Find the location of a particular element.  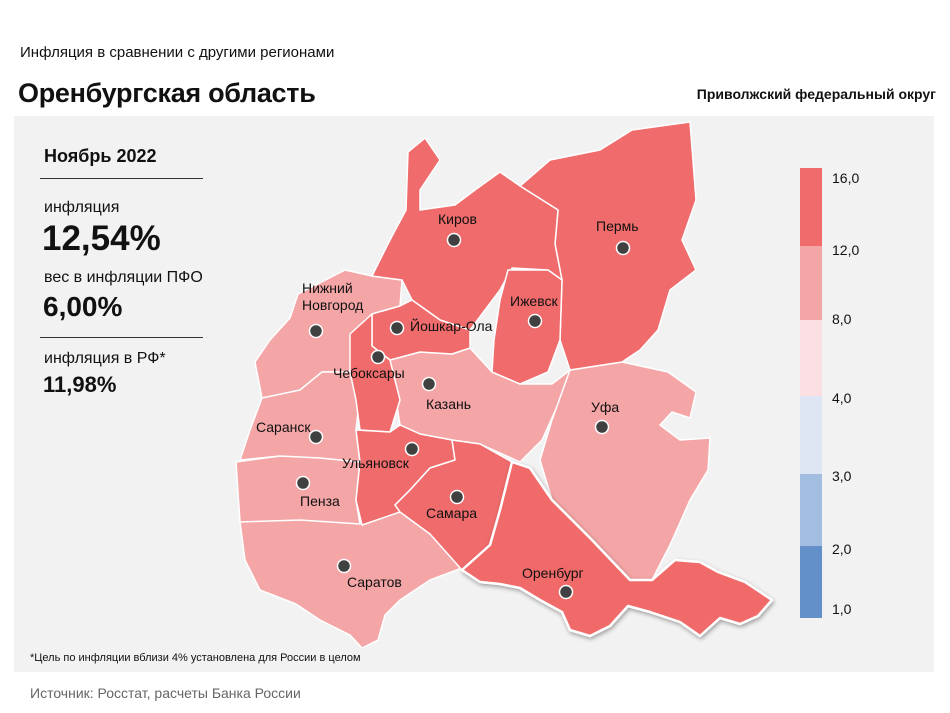

city-dot-orenburg is located at coordinates (566, 592).